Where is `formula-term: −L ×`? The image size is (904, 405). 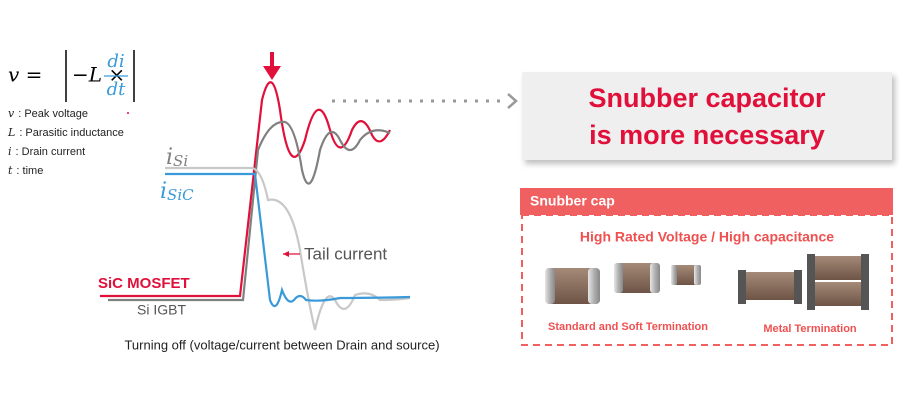
formula-term: −L × is located at coordinates (98, 75).